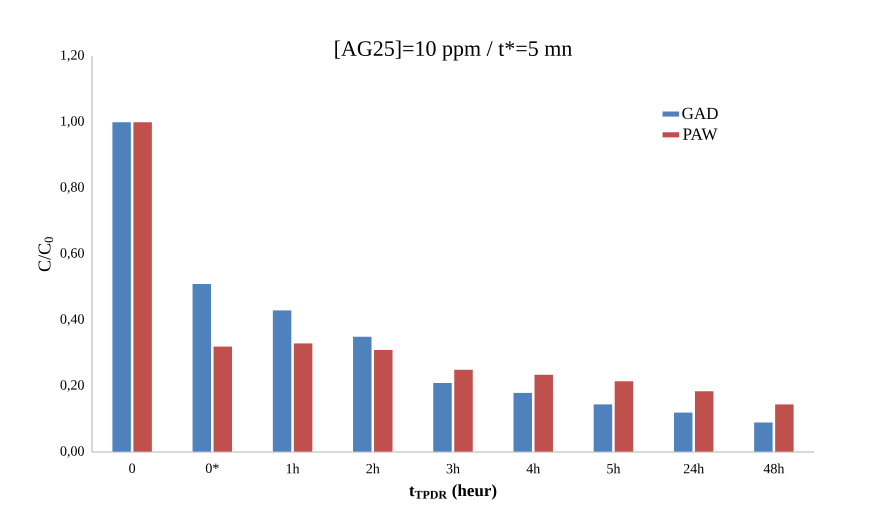 The image size is (880, 522). What do you see at coordinates (613, 469) in the screenshot?
I see `x-tick-label: 5h` at bounding box center [613, 469].